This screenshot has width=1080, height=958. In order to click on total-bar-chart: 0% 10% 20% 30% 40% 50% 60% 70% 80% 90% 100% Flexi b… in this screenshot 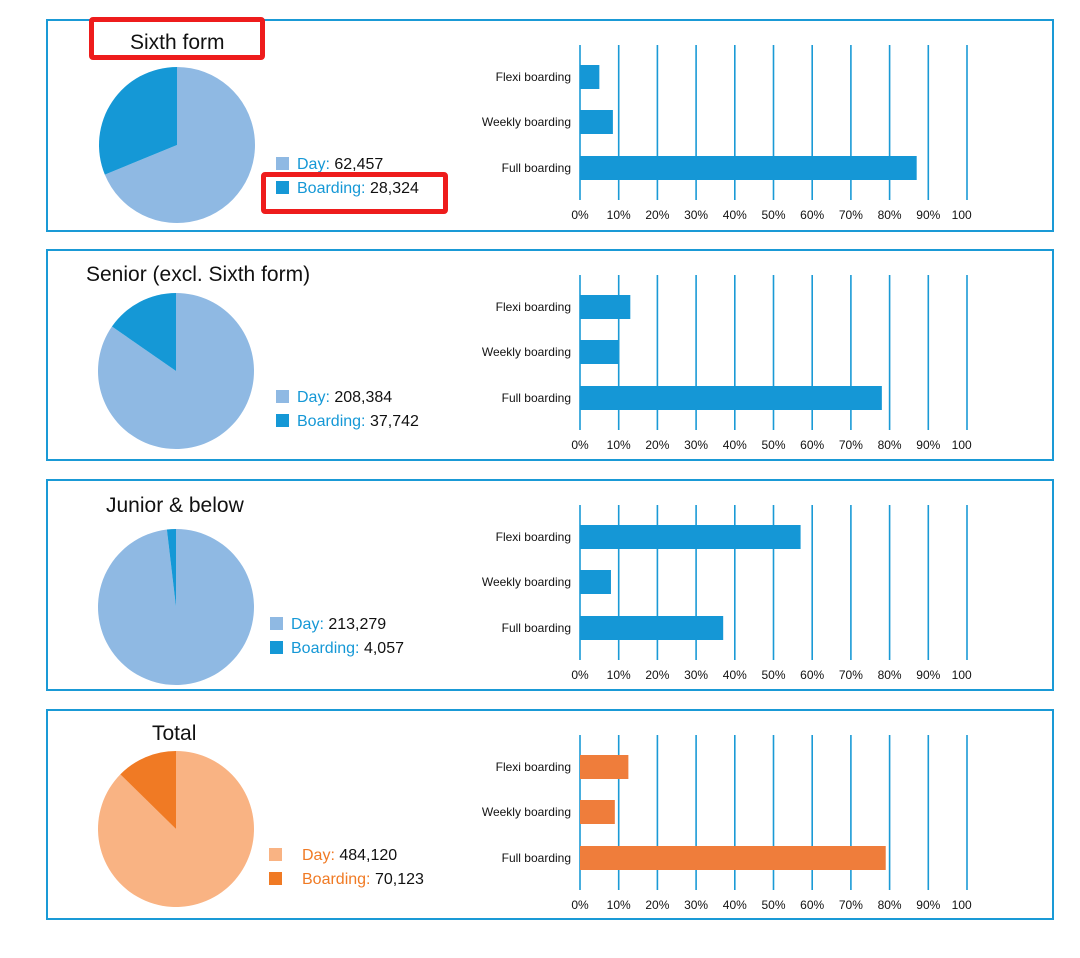, I will do `click(727, 823)`.